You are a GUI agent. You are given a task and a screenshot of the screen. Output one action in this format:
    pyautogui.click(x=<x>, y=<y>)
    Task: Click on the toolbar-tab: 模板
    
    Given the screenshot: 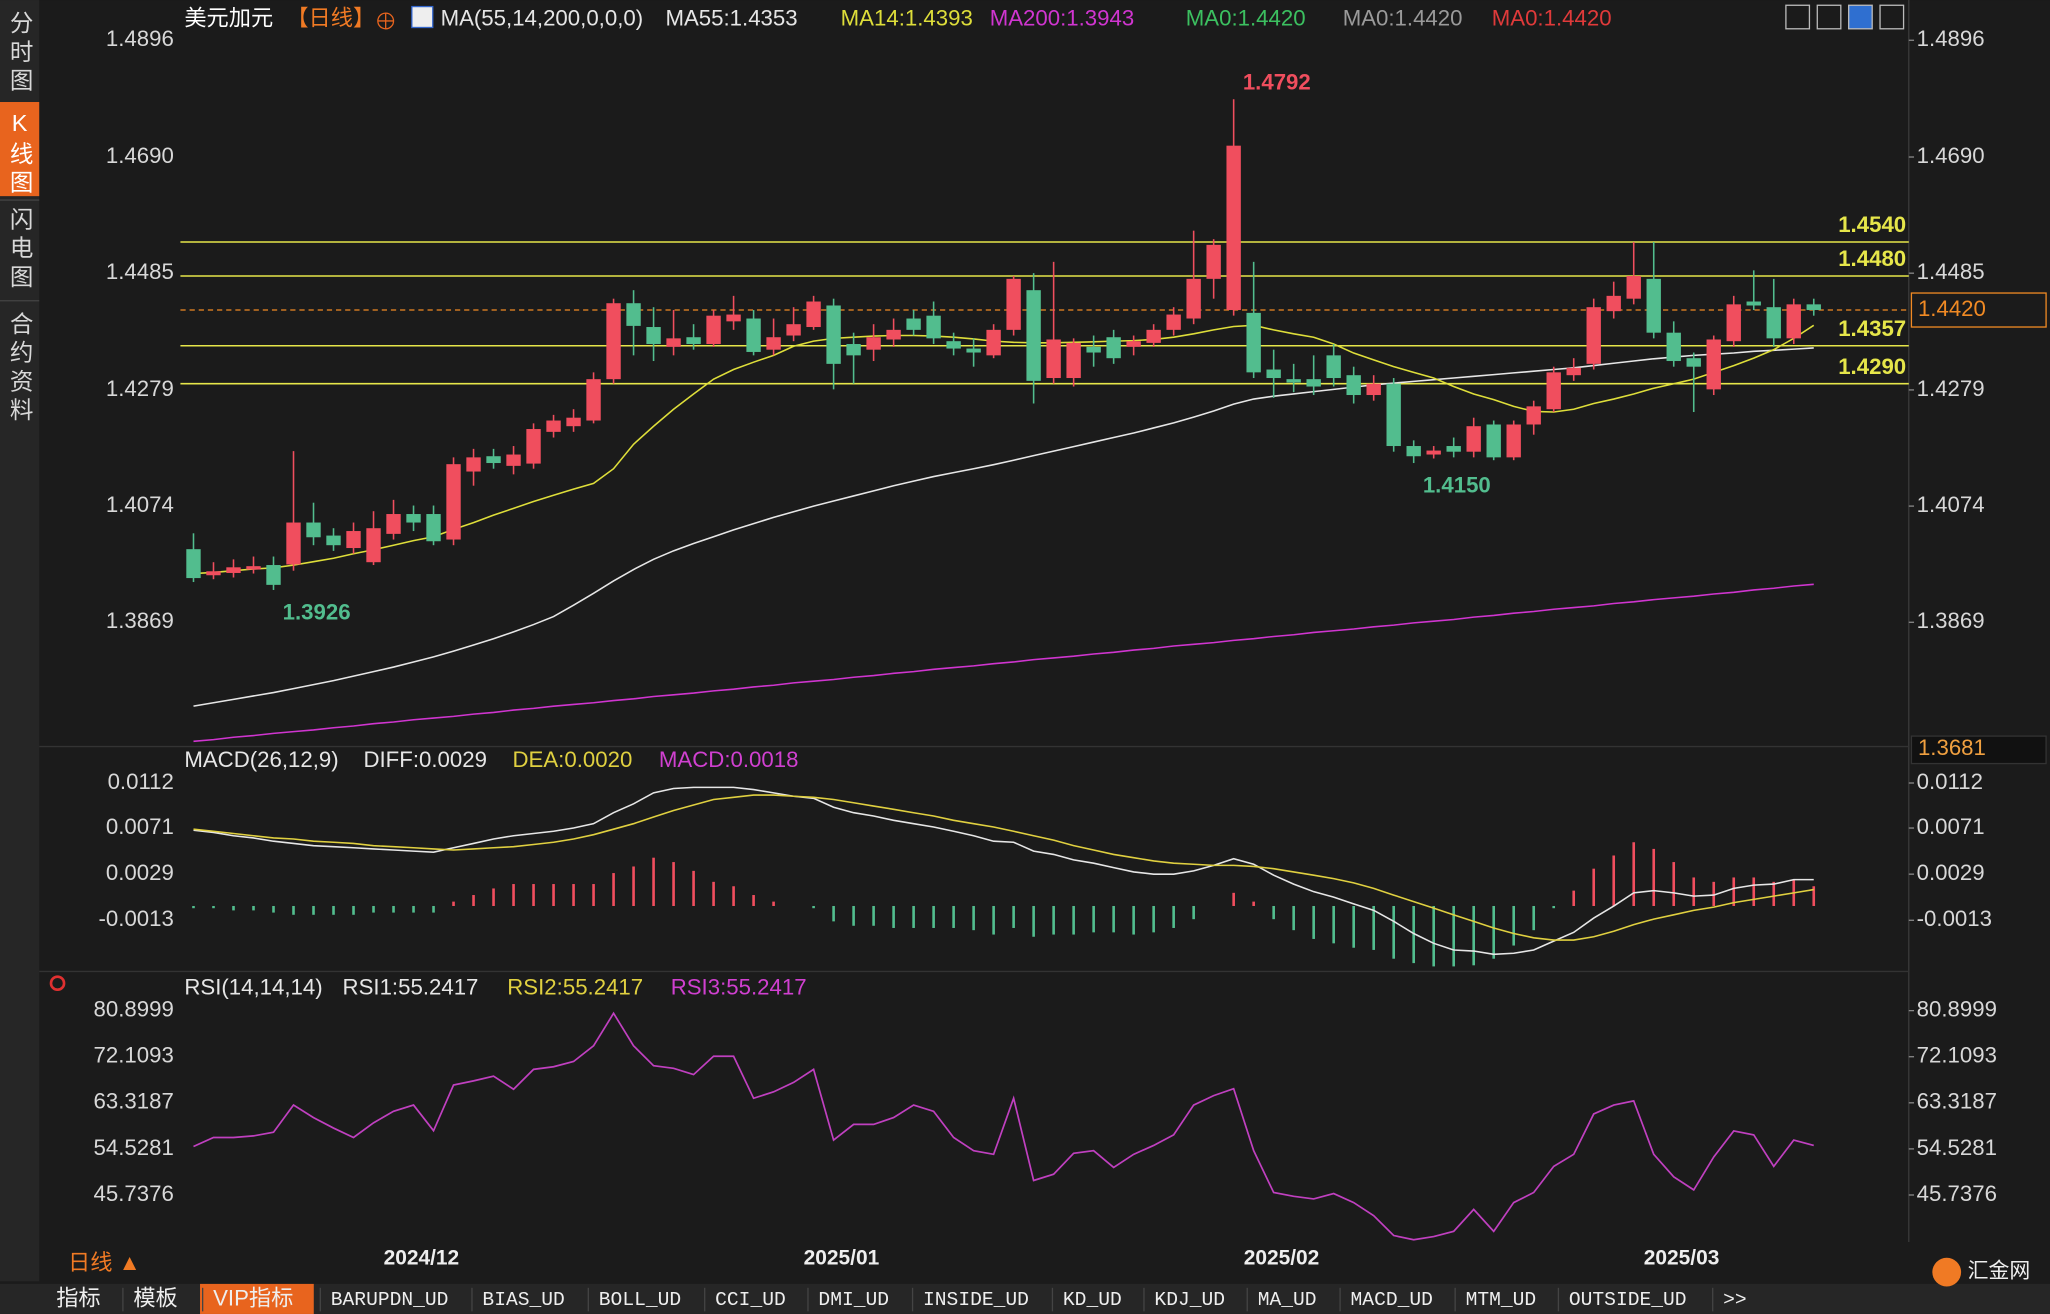 What is the action you would take?
    pyautogui.click(x=155, y=1297)
    